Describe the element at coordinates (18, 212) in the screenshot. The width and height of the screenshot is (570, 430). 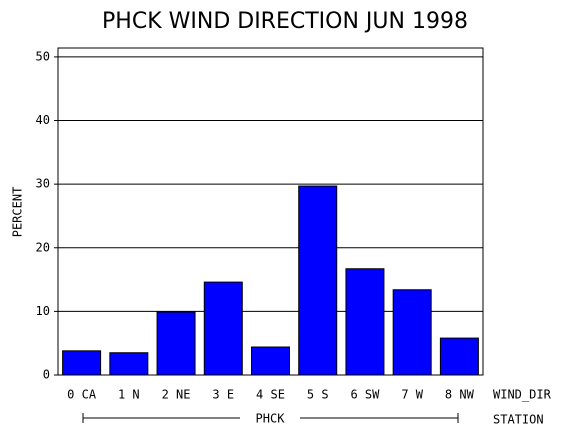
I see `y-axis-label: PERCENT` at that location.